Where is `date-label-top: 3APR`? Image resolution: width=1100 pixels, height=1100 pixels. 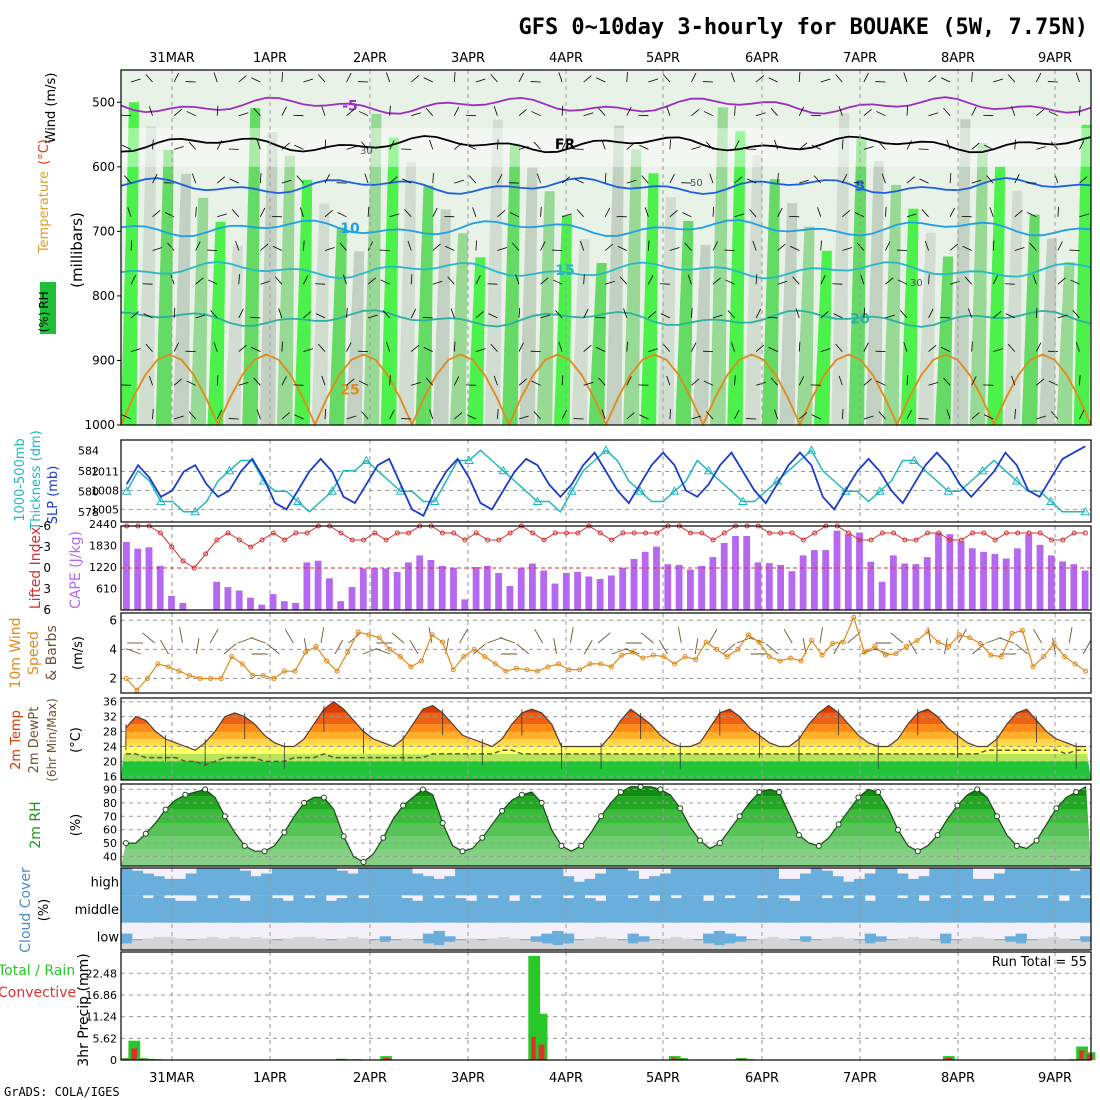
date-label-top: 3APR is located at coordinates (468, 58).